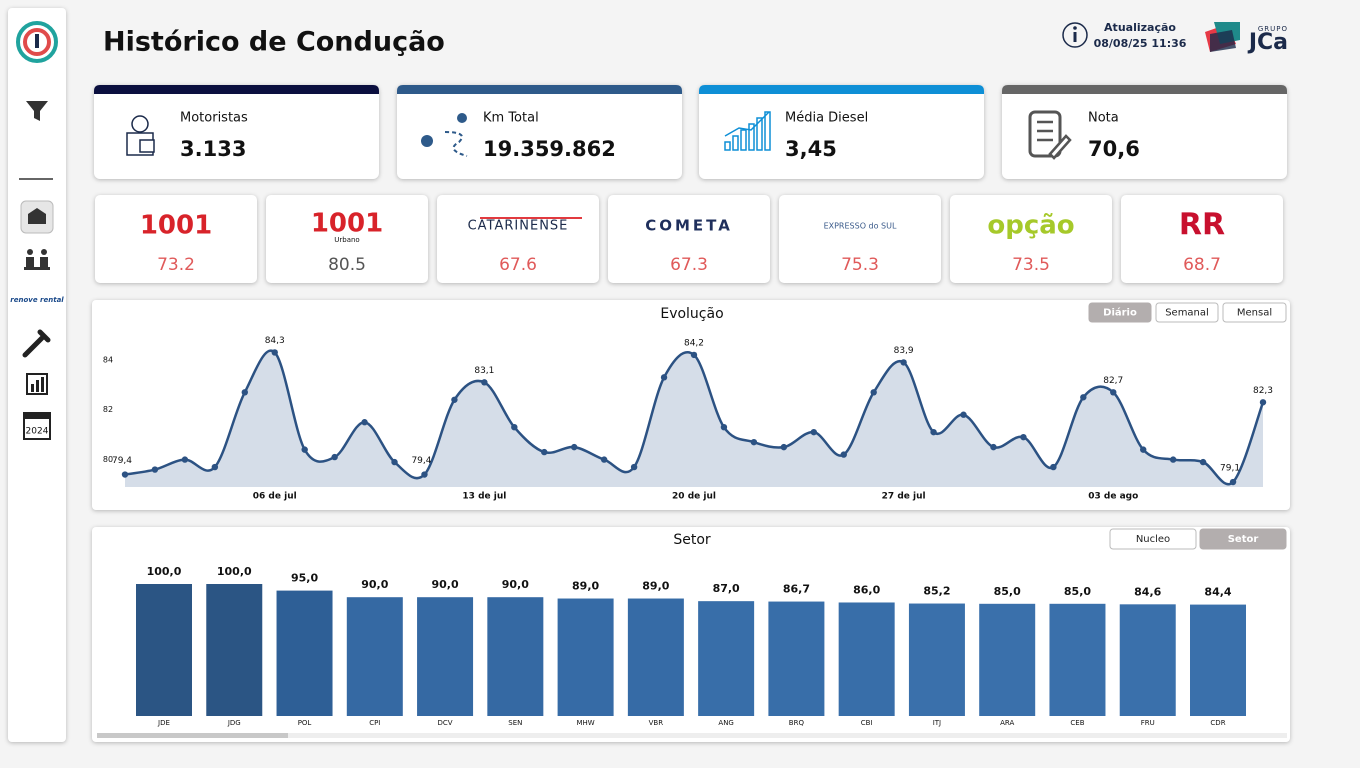  I want to click on x-tick-label: 20 de jul, so click(694, 497).